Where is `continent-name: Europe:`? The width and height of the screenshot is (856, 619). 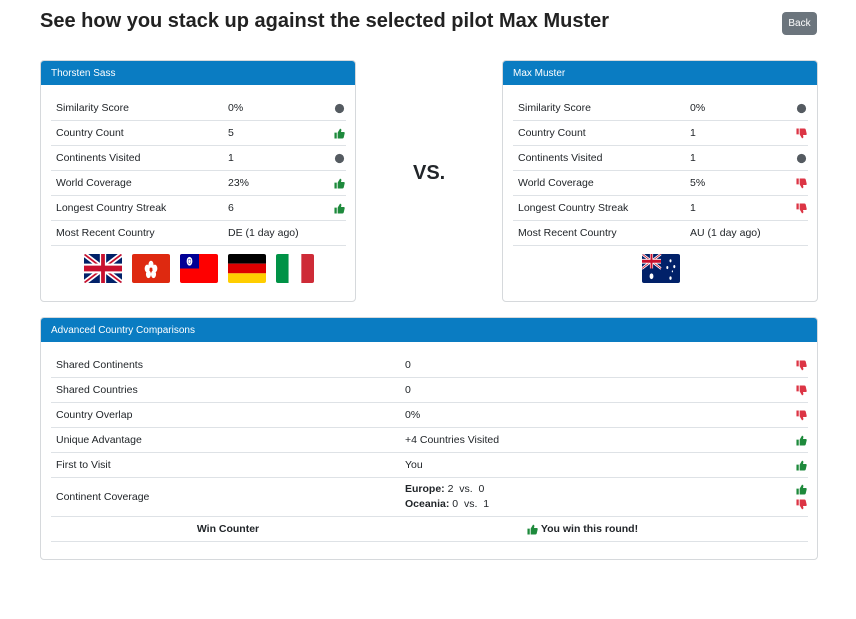
continent-name: Europe: is located at coordinates (425, 489).